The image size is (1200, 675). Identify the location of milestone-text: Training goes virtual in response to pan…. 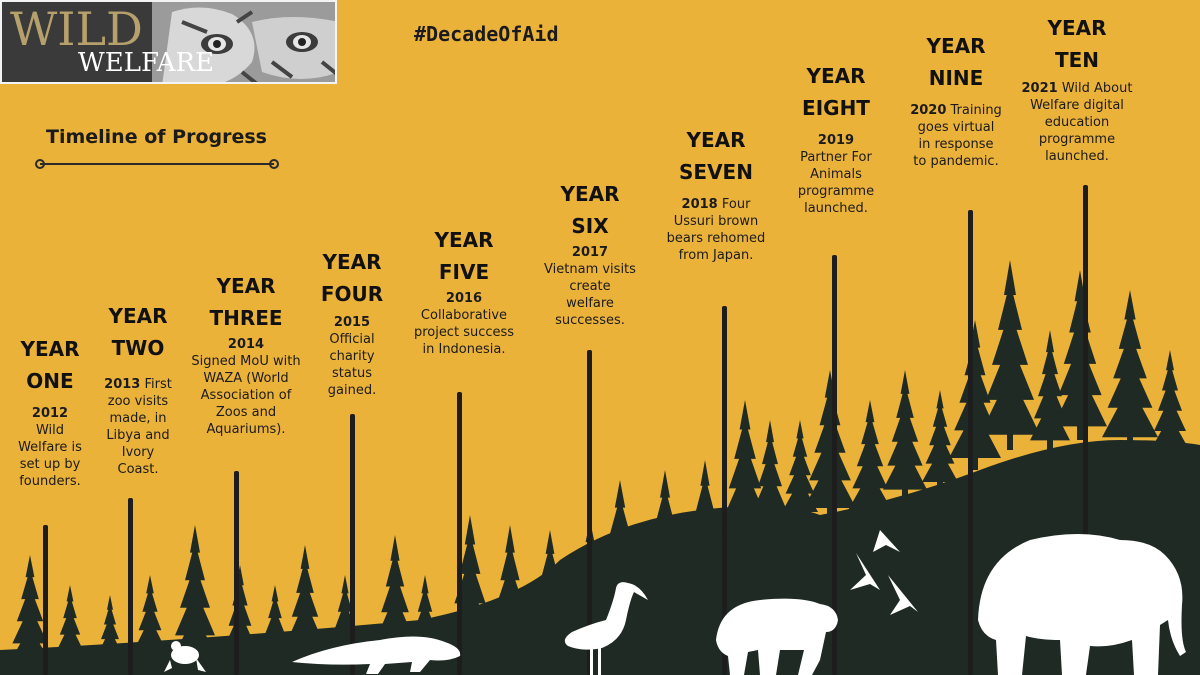
(957, 136).